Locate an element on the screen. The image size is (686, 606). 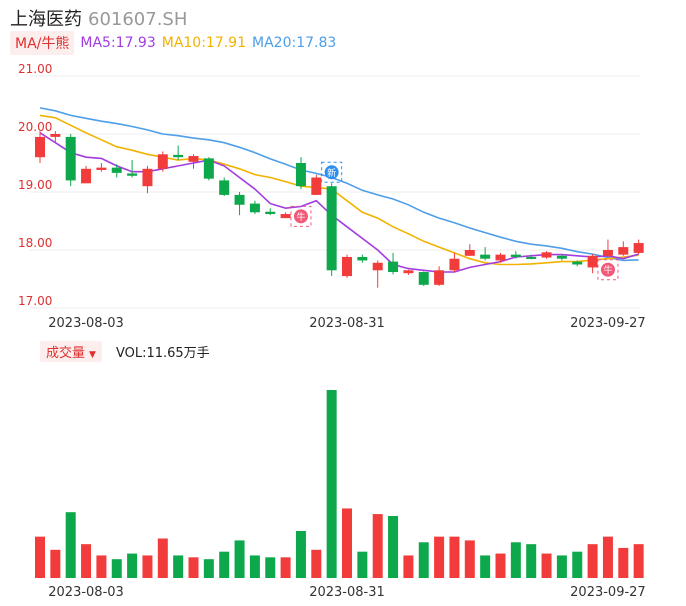
chart-markers: 牛 新牛 is located at coordinates (454, 221).